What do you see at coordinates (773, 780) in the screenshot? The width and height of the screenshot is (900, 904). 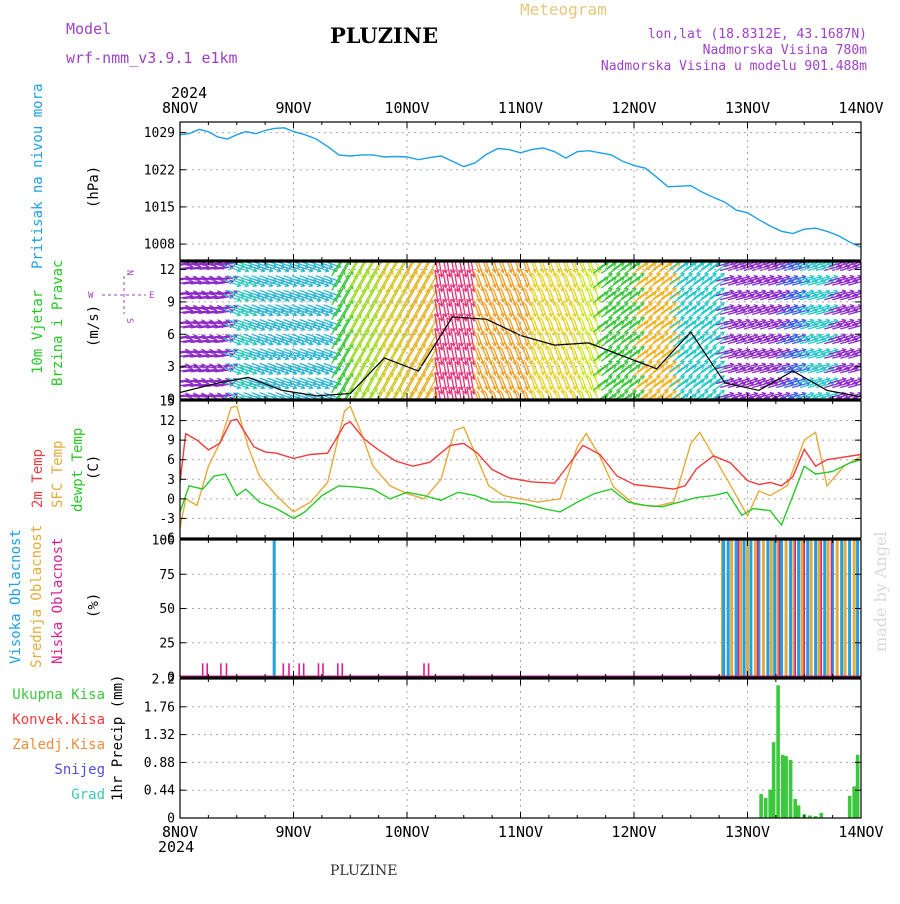 I see `precip-bar` at bounding box center [773, 780].